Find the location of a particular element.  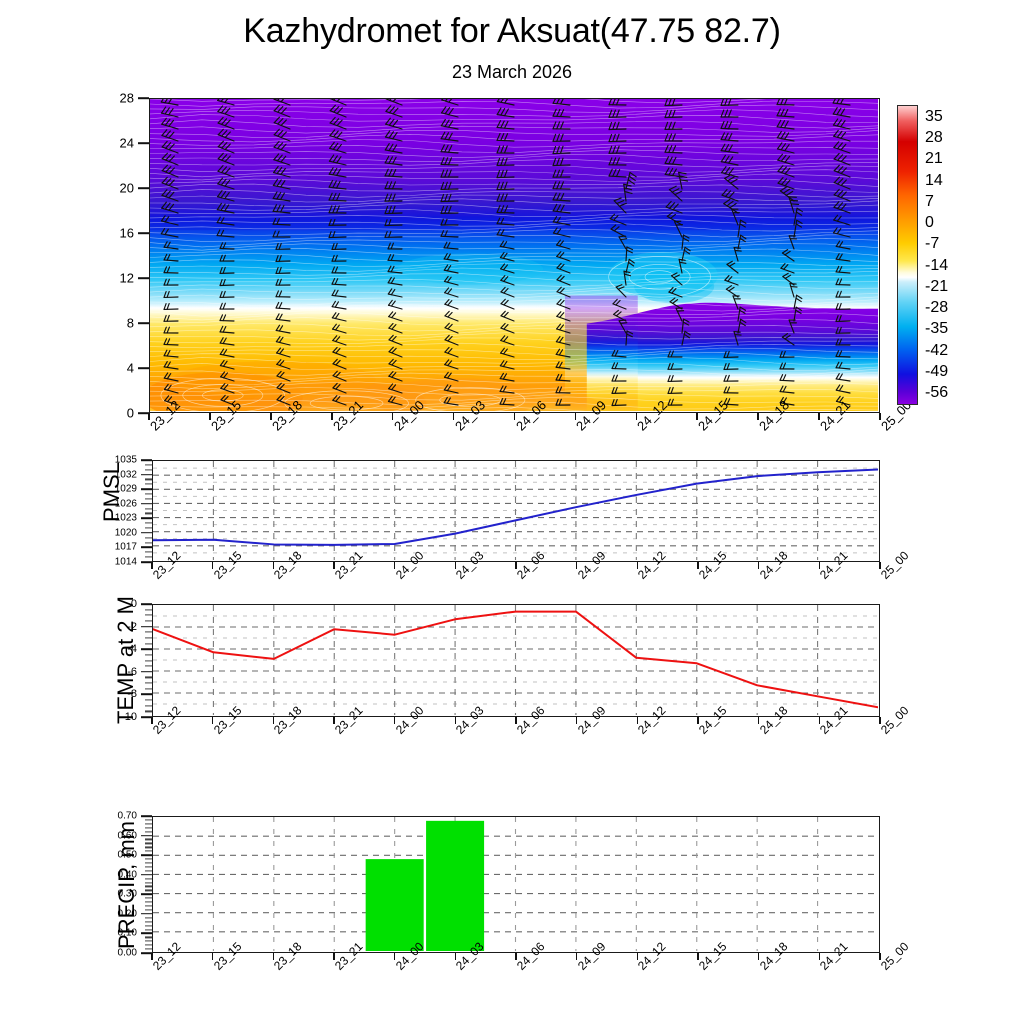

y-tickmark-0p60 is located at coordinates (146, 835).